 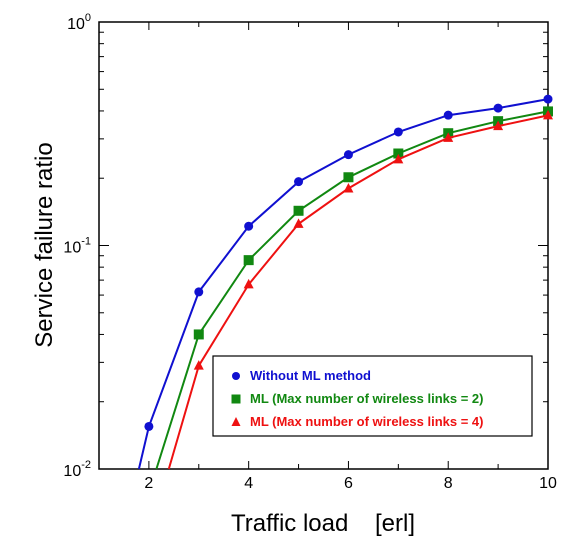 I want to click on y-axis-title: Service failure ratio, so click(x=44, y=244).